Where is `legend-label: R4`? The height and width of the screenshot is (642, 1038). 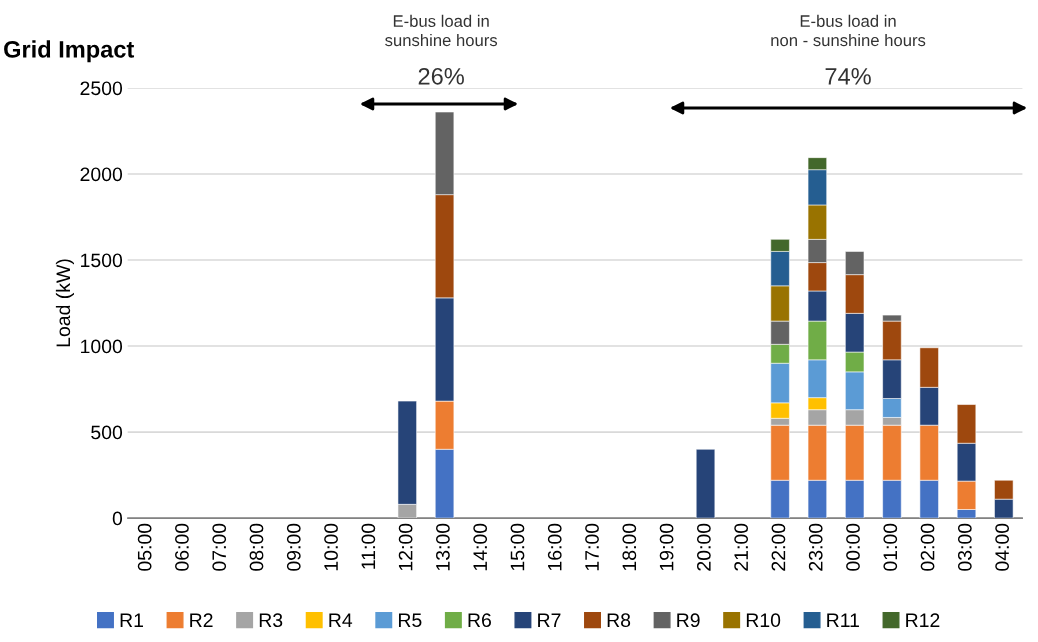 legend-label: R4 is located at coordinates (341, 620).